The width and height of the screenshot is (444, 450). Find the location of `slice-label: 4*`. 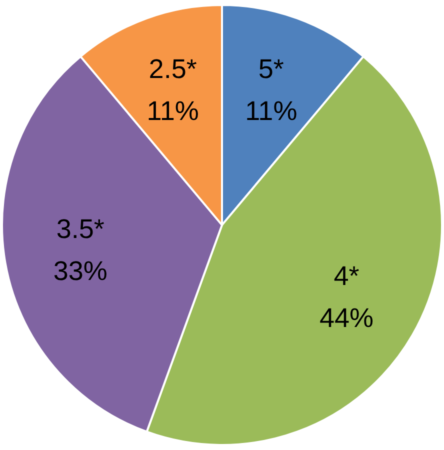

slice-label: 4* is located at coordinates (347, 275).